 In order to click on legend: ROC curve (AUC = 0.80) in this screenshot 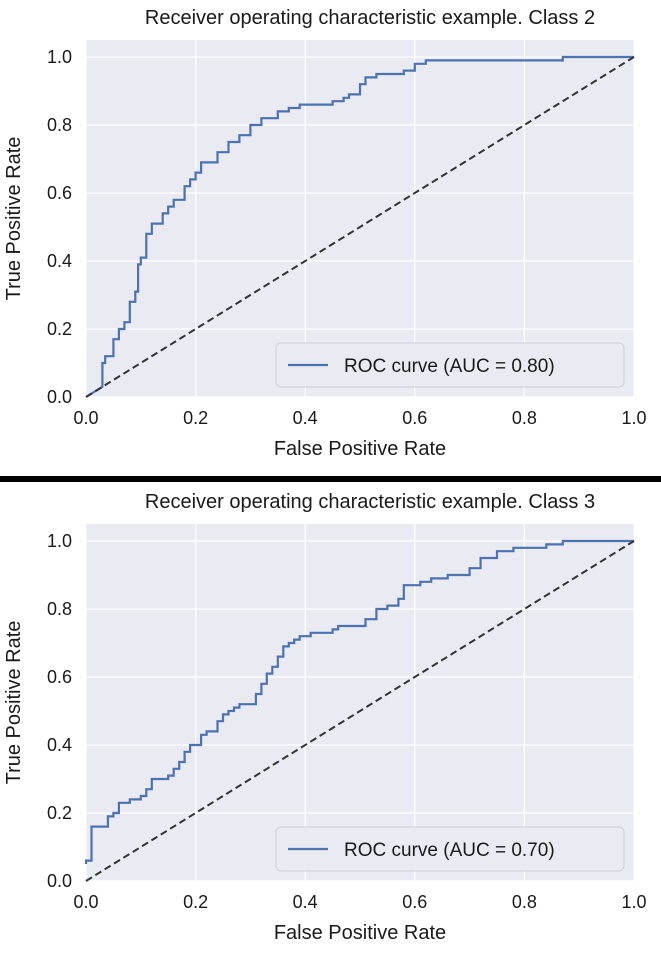, I will do `click(450, 365)`.